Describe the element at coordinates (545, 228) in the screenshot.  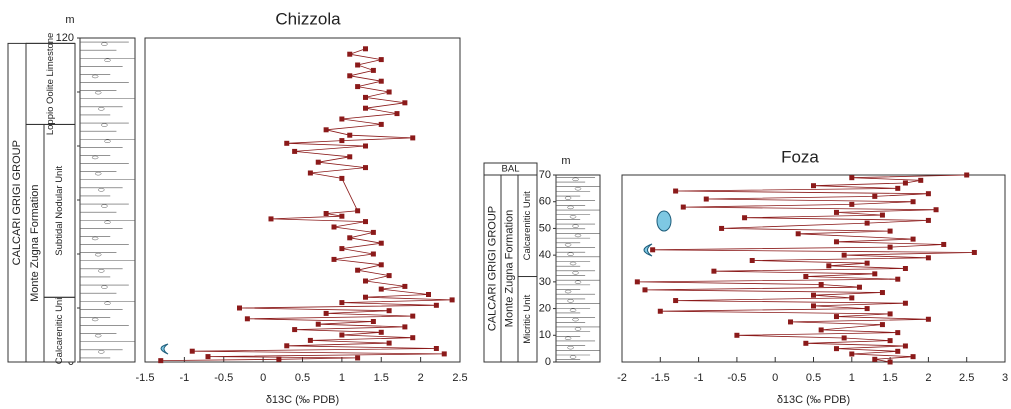
I see `y-tick-label: 50` at that location.